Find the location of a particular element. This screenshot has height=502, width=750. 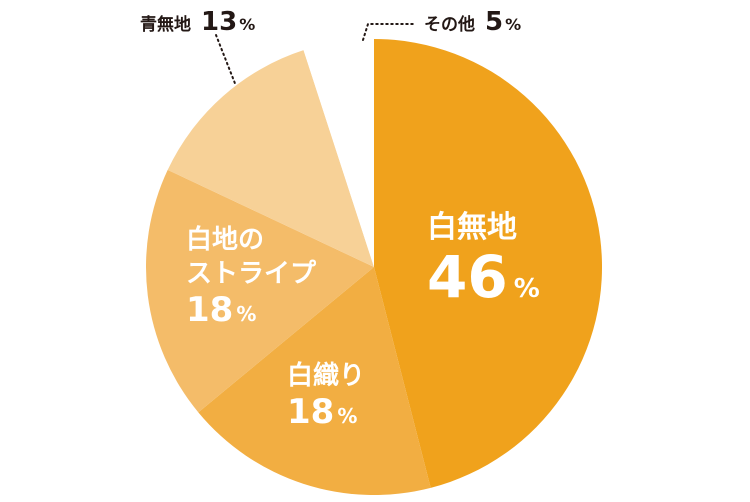

slice-label-white-woven-value: 18% is located at coordinates (322, 412).